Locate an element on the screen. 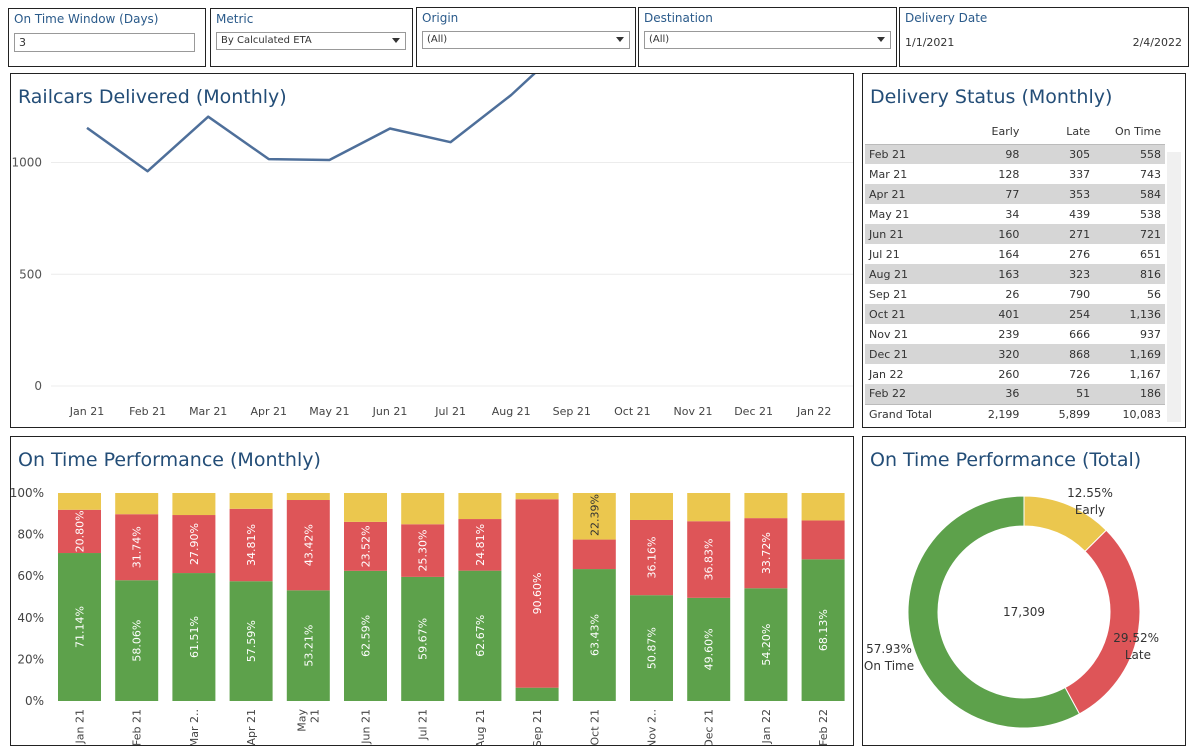  table-scrollbar is located at coordinates (1174, 287).